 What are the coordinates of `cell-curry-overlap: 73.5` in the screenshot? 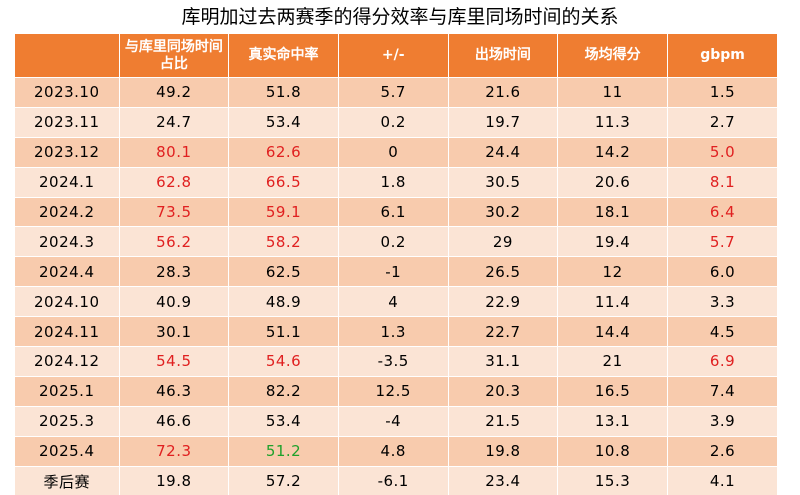 It's located at (174, 212).